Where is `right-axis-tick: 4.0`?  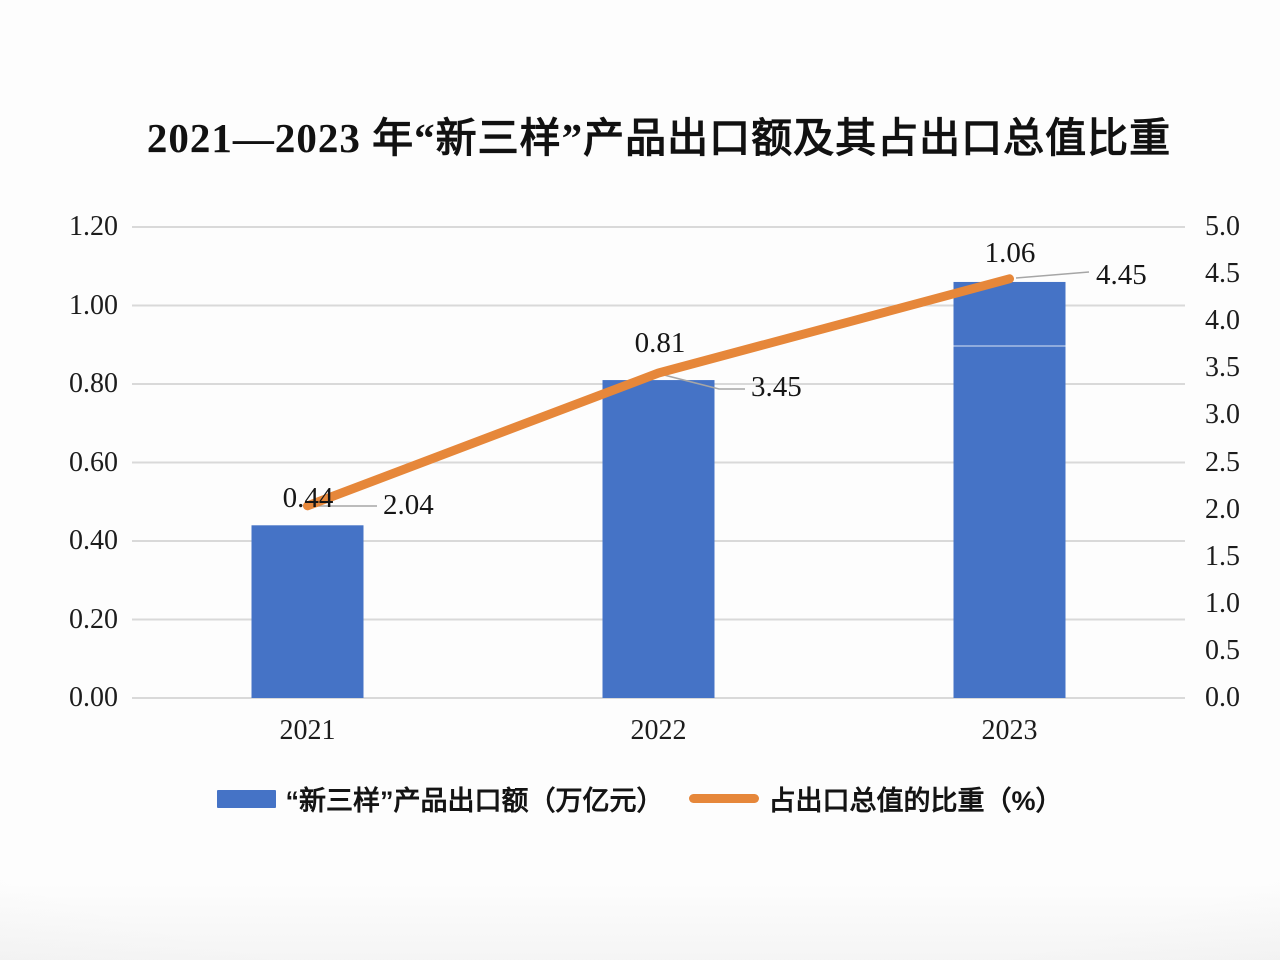 right-axis-tick: 4.0 is located at coordinates (1222, 321).